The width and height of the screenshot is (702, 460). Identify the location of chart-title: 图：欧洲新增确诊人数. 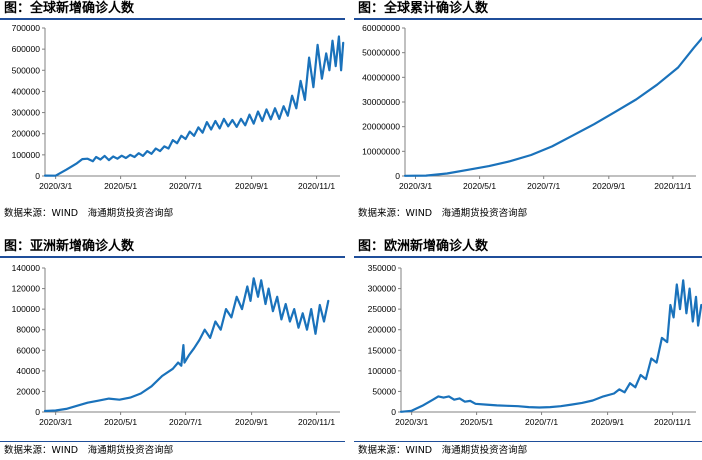
(423, 246).